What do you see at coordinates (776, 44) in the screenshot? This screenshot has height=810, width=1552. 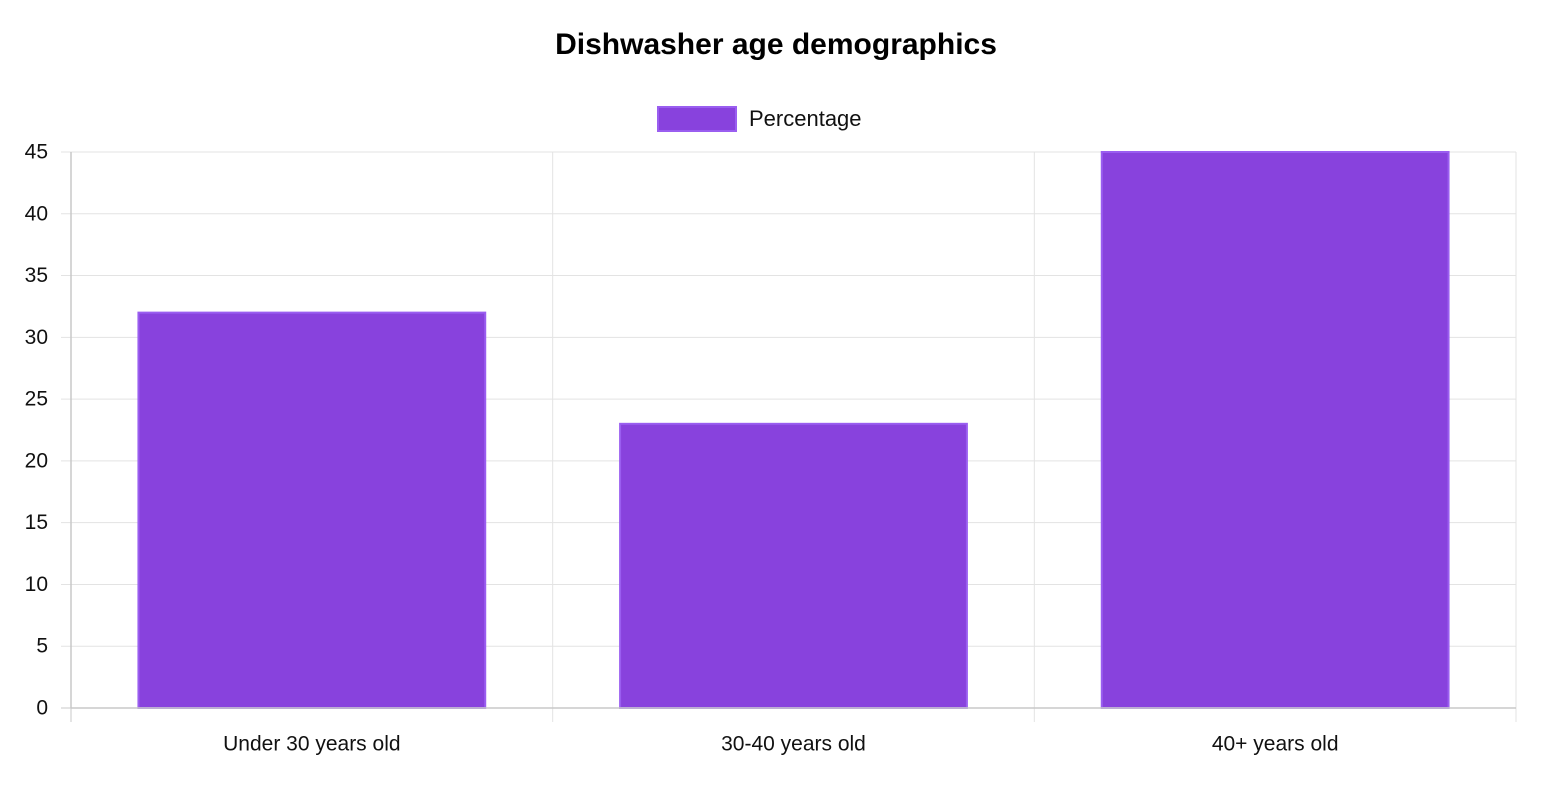 I see `chart-title: Dishwasher age demographics` at bounding box center [776, 44].